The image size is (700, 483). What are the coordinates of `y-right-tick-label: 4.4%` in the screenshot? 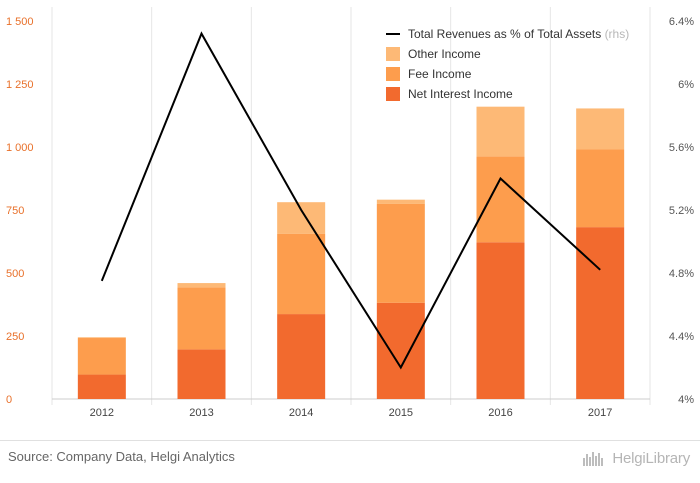 It's located at (681, 337).